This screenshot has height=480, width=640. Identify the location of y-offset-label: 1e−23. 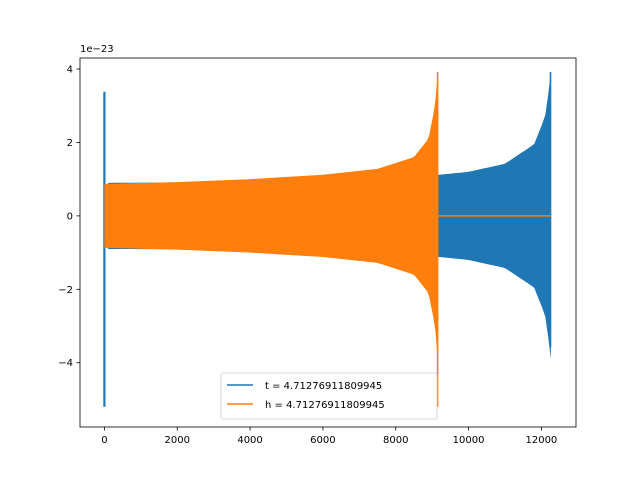
(97, 49).